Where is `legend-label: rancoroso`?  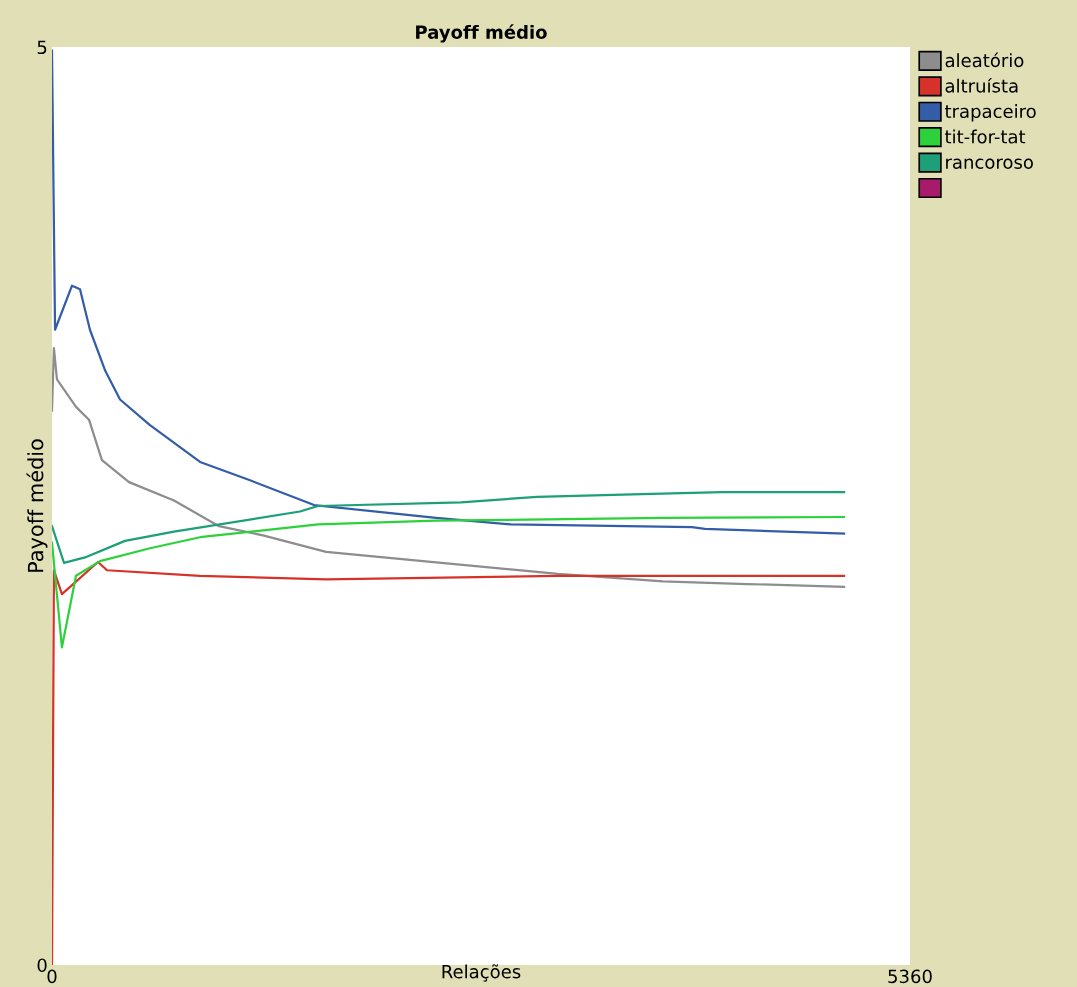
legend-label: rancoroso is located at coordinates (989, 163).